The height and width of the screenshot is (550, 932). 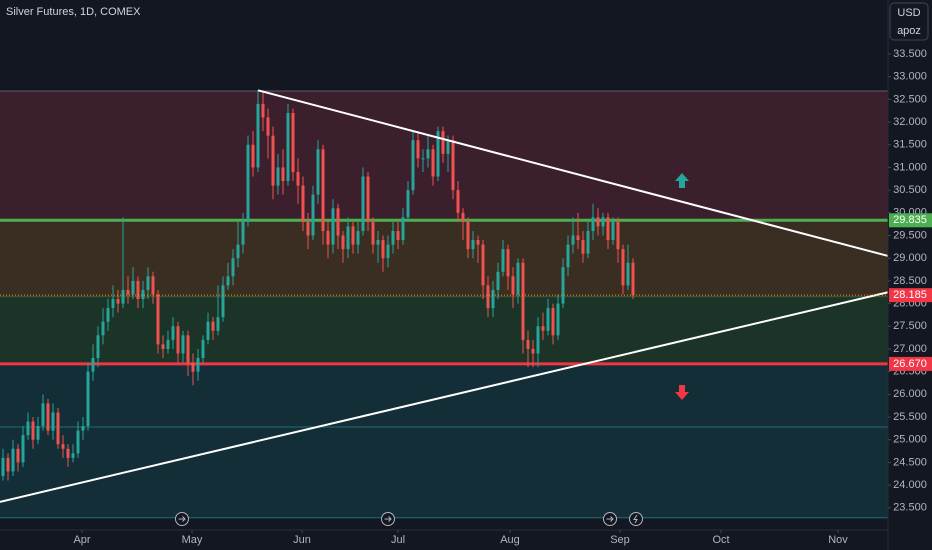 What do you see at coordinates (444, 395) in the screenshot?
I see `zone` at bounding box center [444, 395].